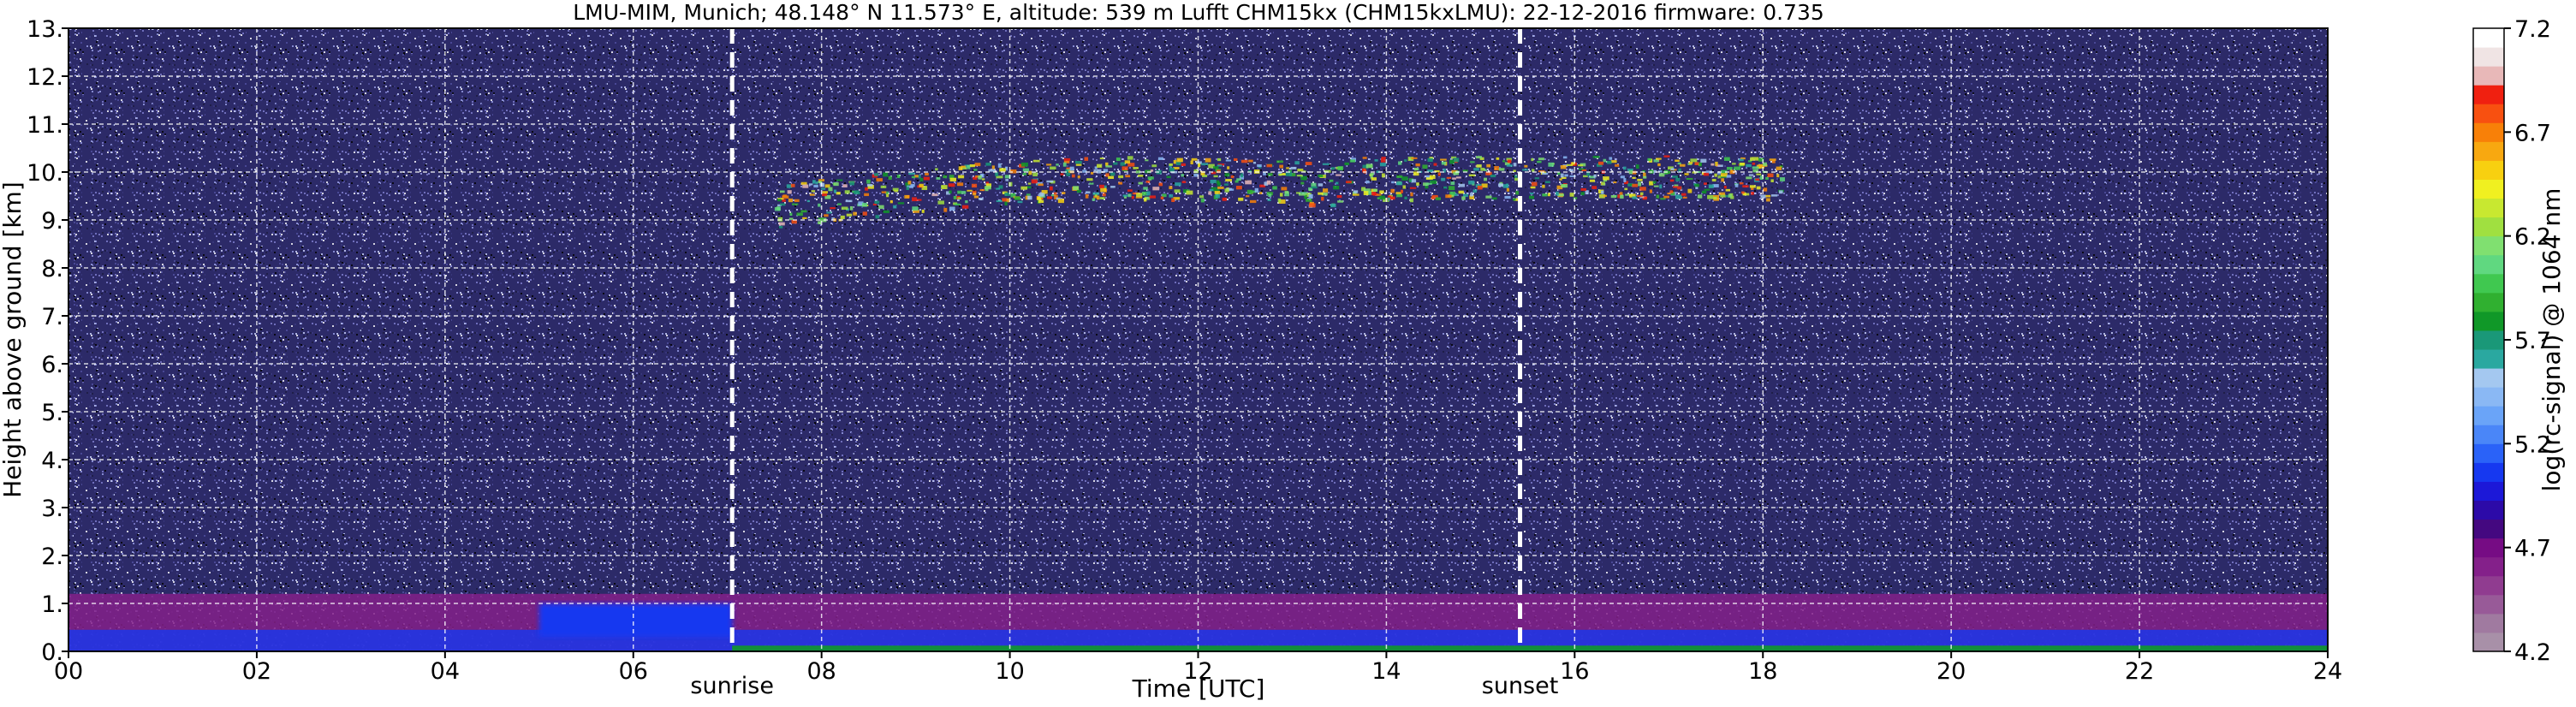 The height and width of the screenshot is (707, 2576). Describe the element at coordinates (45, 29) in the screenshot. I see `y-tick-label: 13.` at that location.